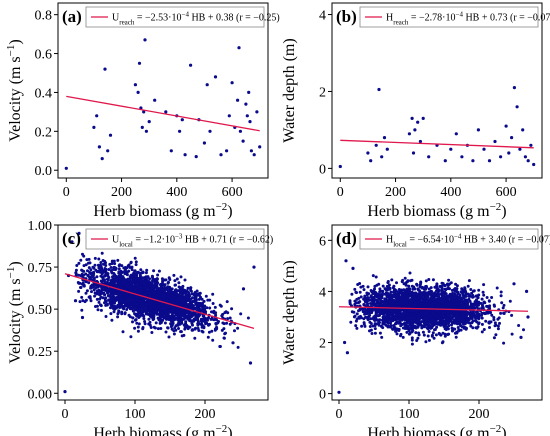  Describe the element at coordinates (15, 41) in the screenshot. I see `y-axis-label-tail: )` at that location.